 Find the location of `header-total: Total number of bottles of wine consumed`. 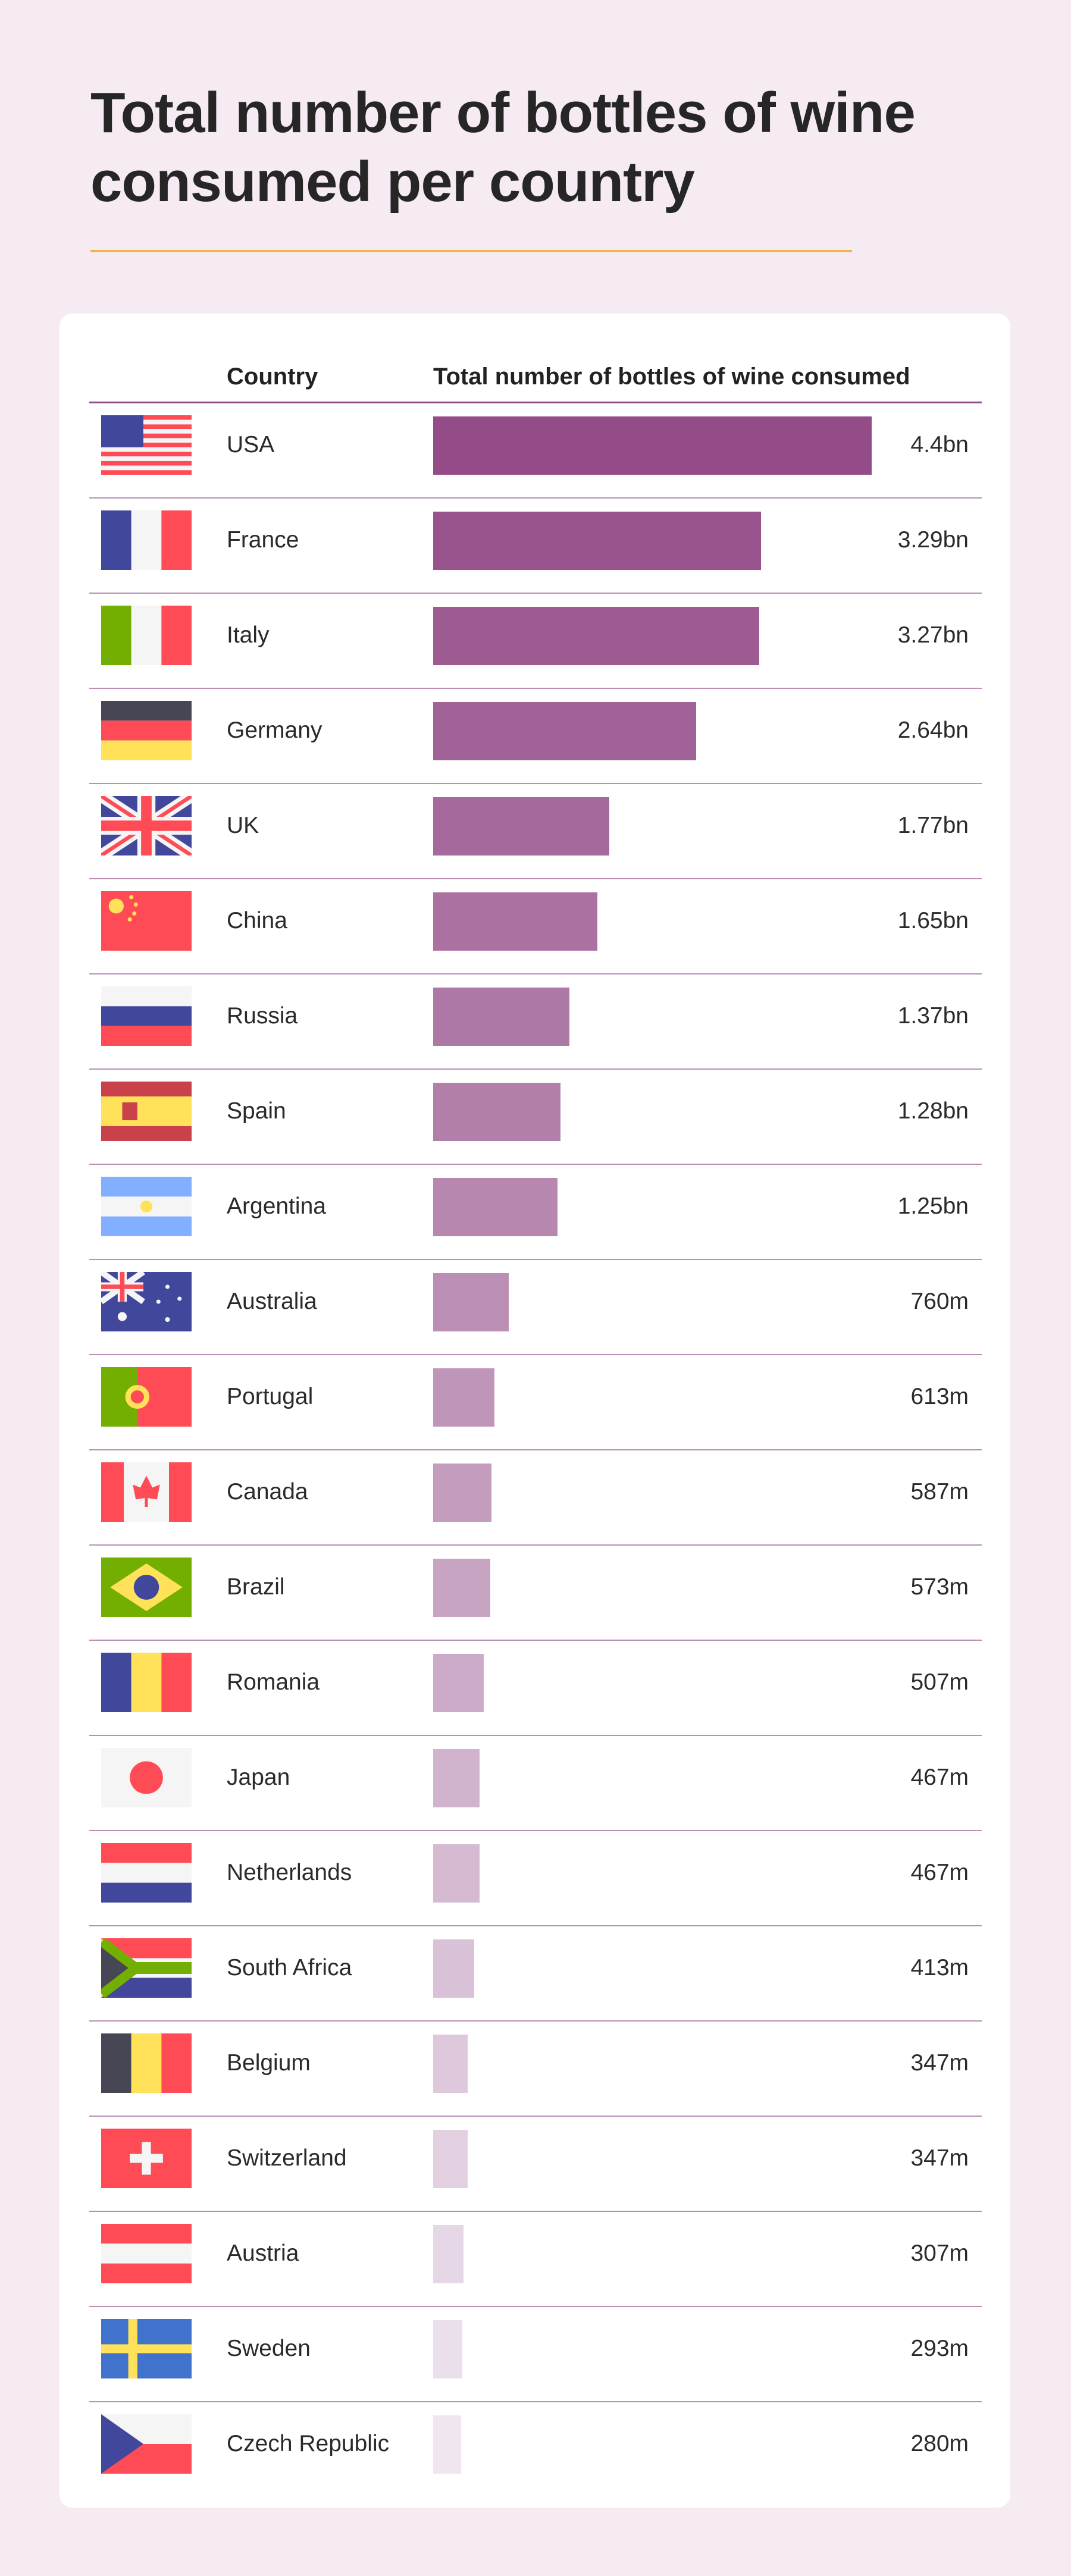

header-total: Total number of bottles of wine consumed is located at coordinates (671, 377).